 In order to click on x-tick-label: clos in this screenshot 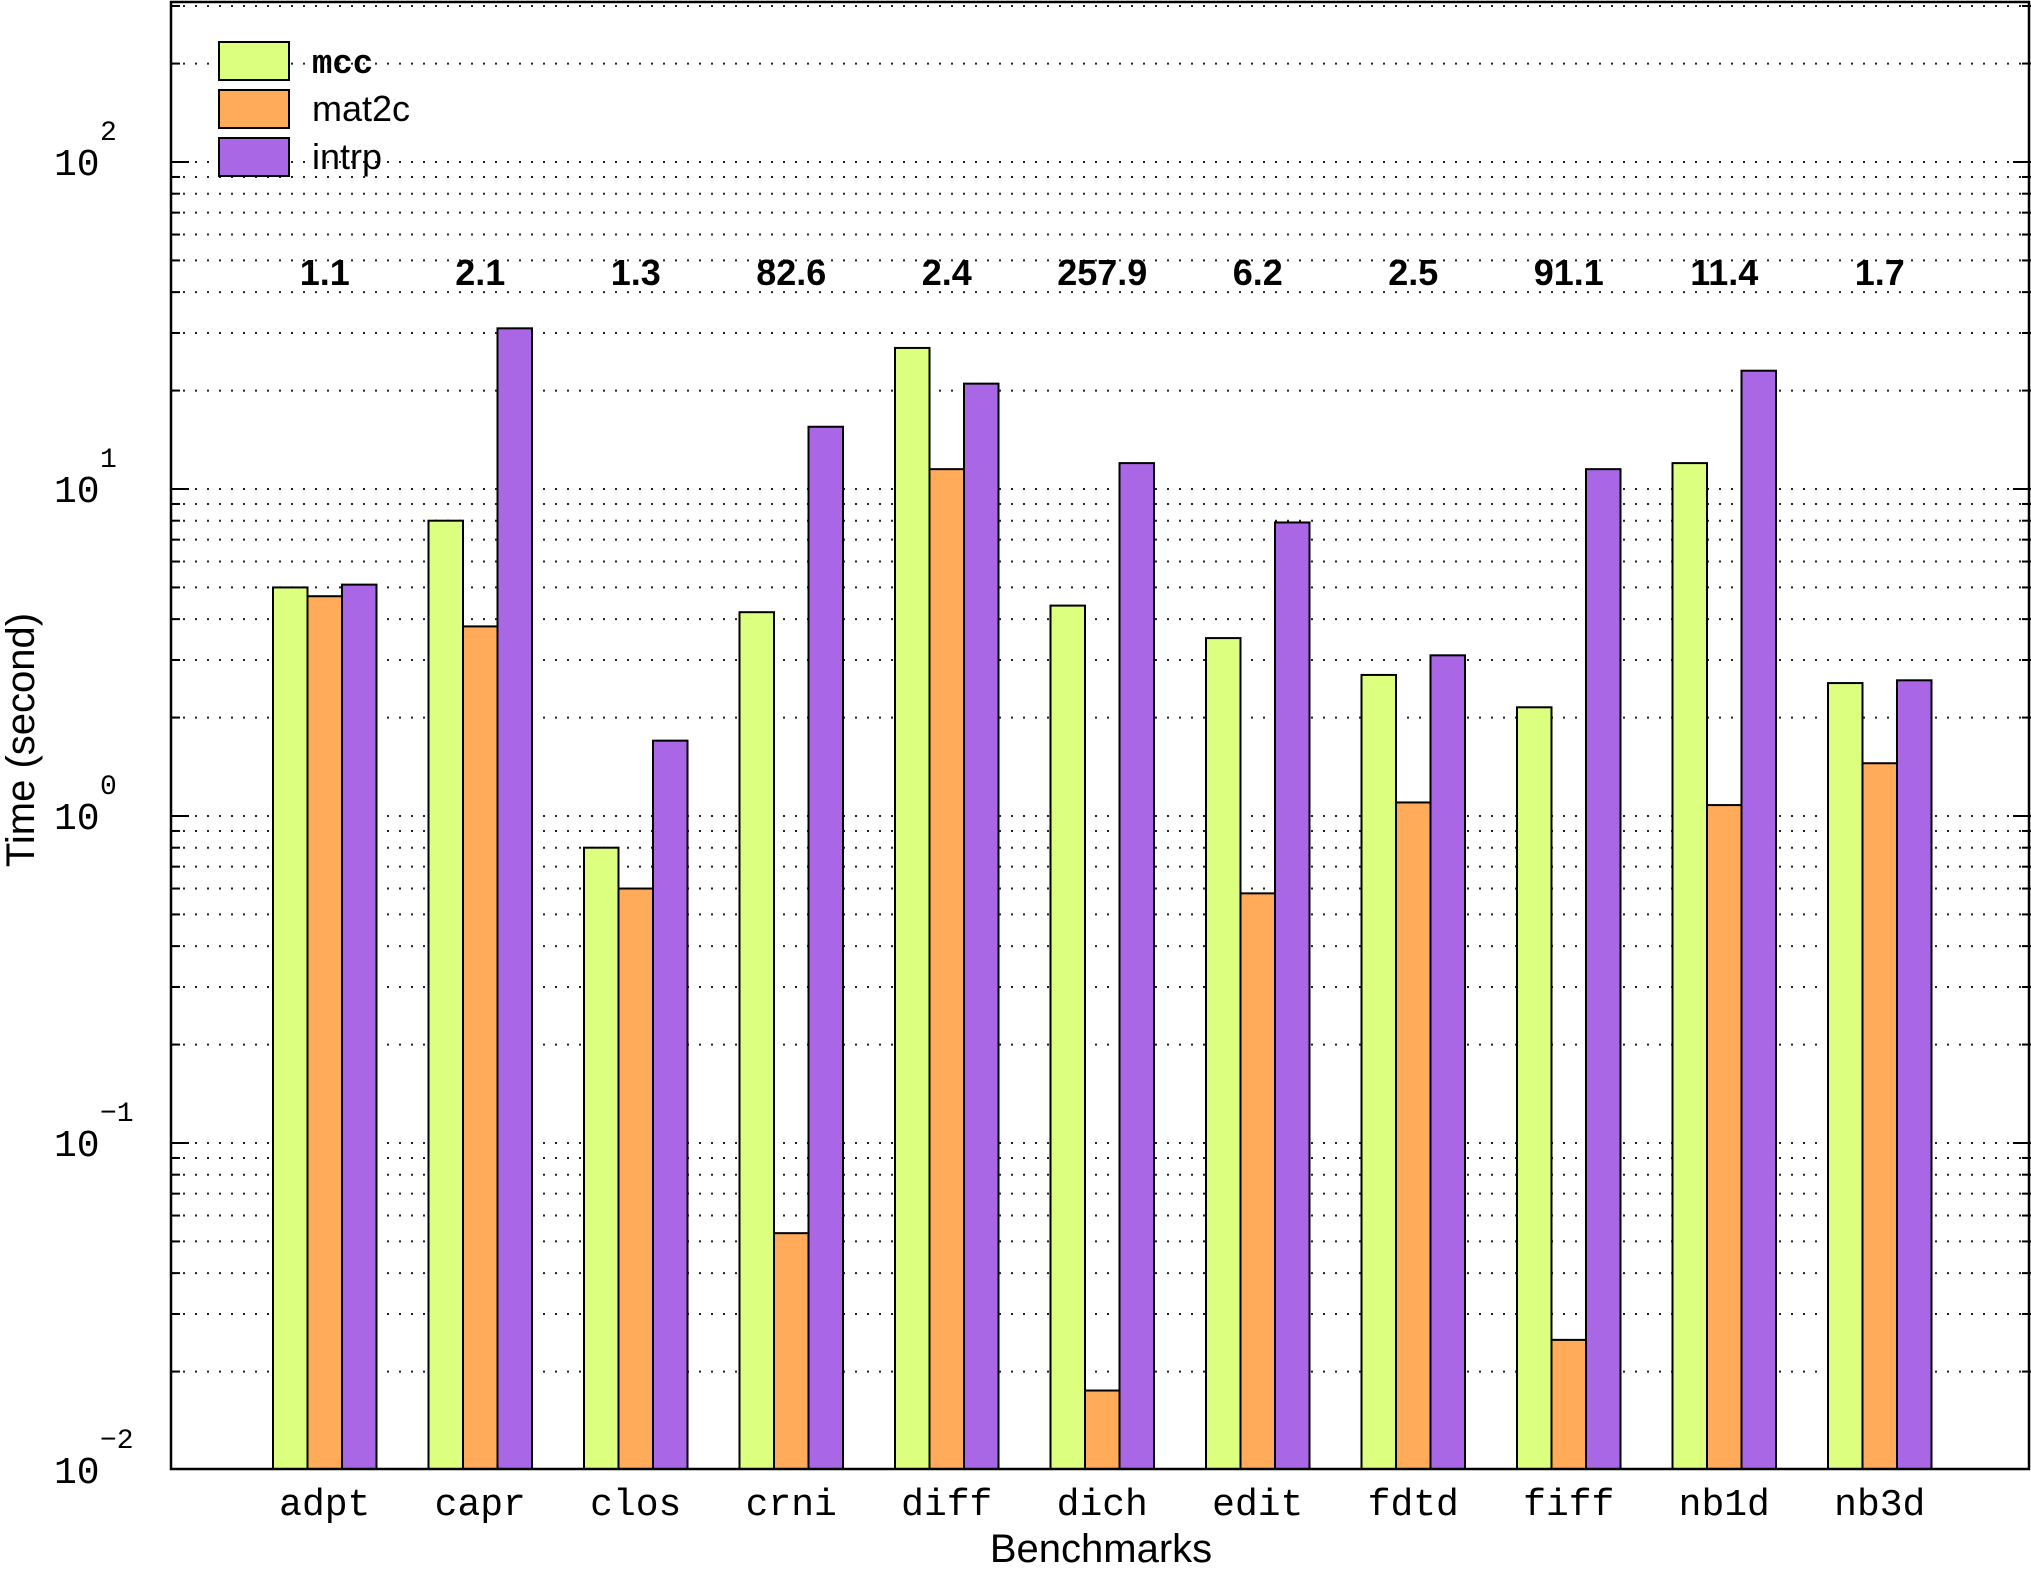, I will do `click(635, 1505)`.